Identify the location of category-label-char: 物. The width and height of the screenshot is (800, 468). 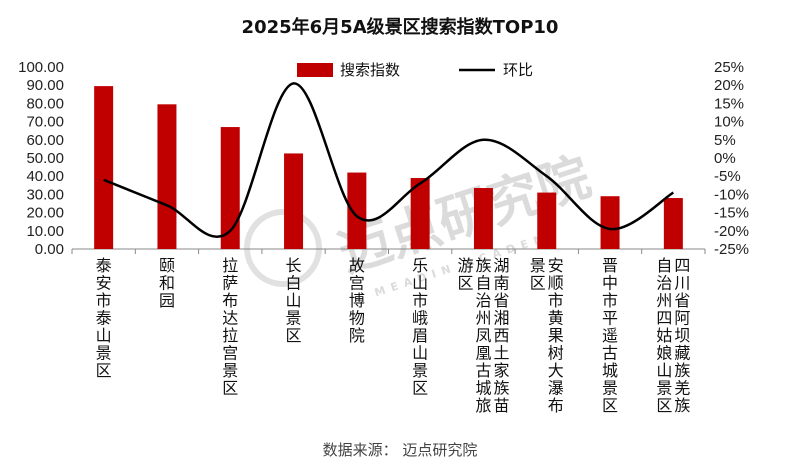
(357, 318).